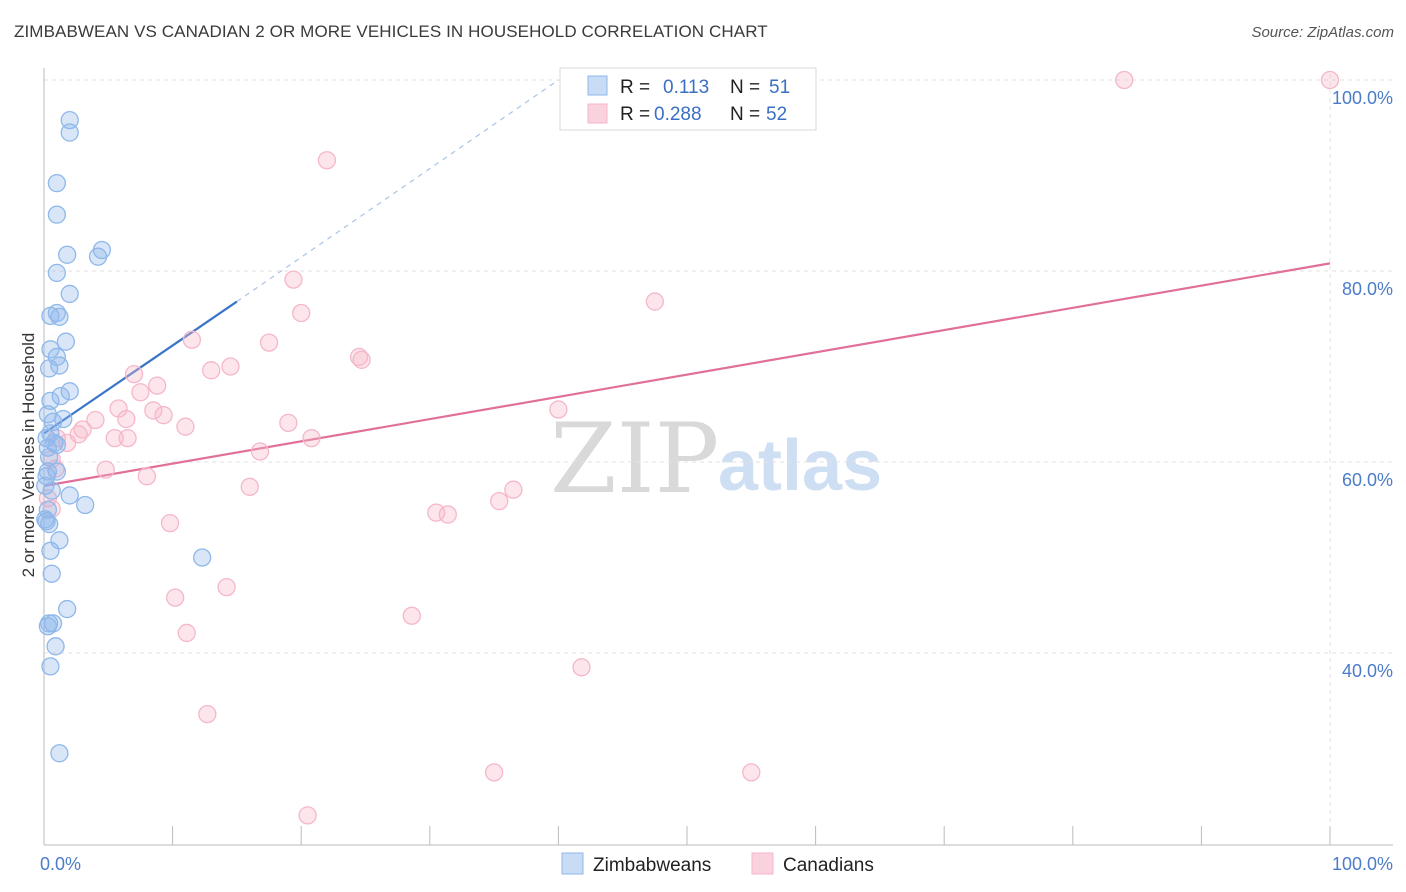 The height and width of the screenshot is (892, 1406). Describe the element at coordinates (635, 114) in the screenshot. I see `legend-r-label-2: R =` at that location.